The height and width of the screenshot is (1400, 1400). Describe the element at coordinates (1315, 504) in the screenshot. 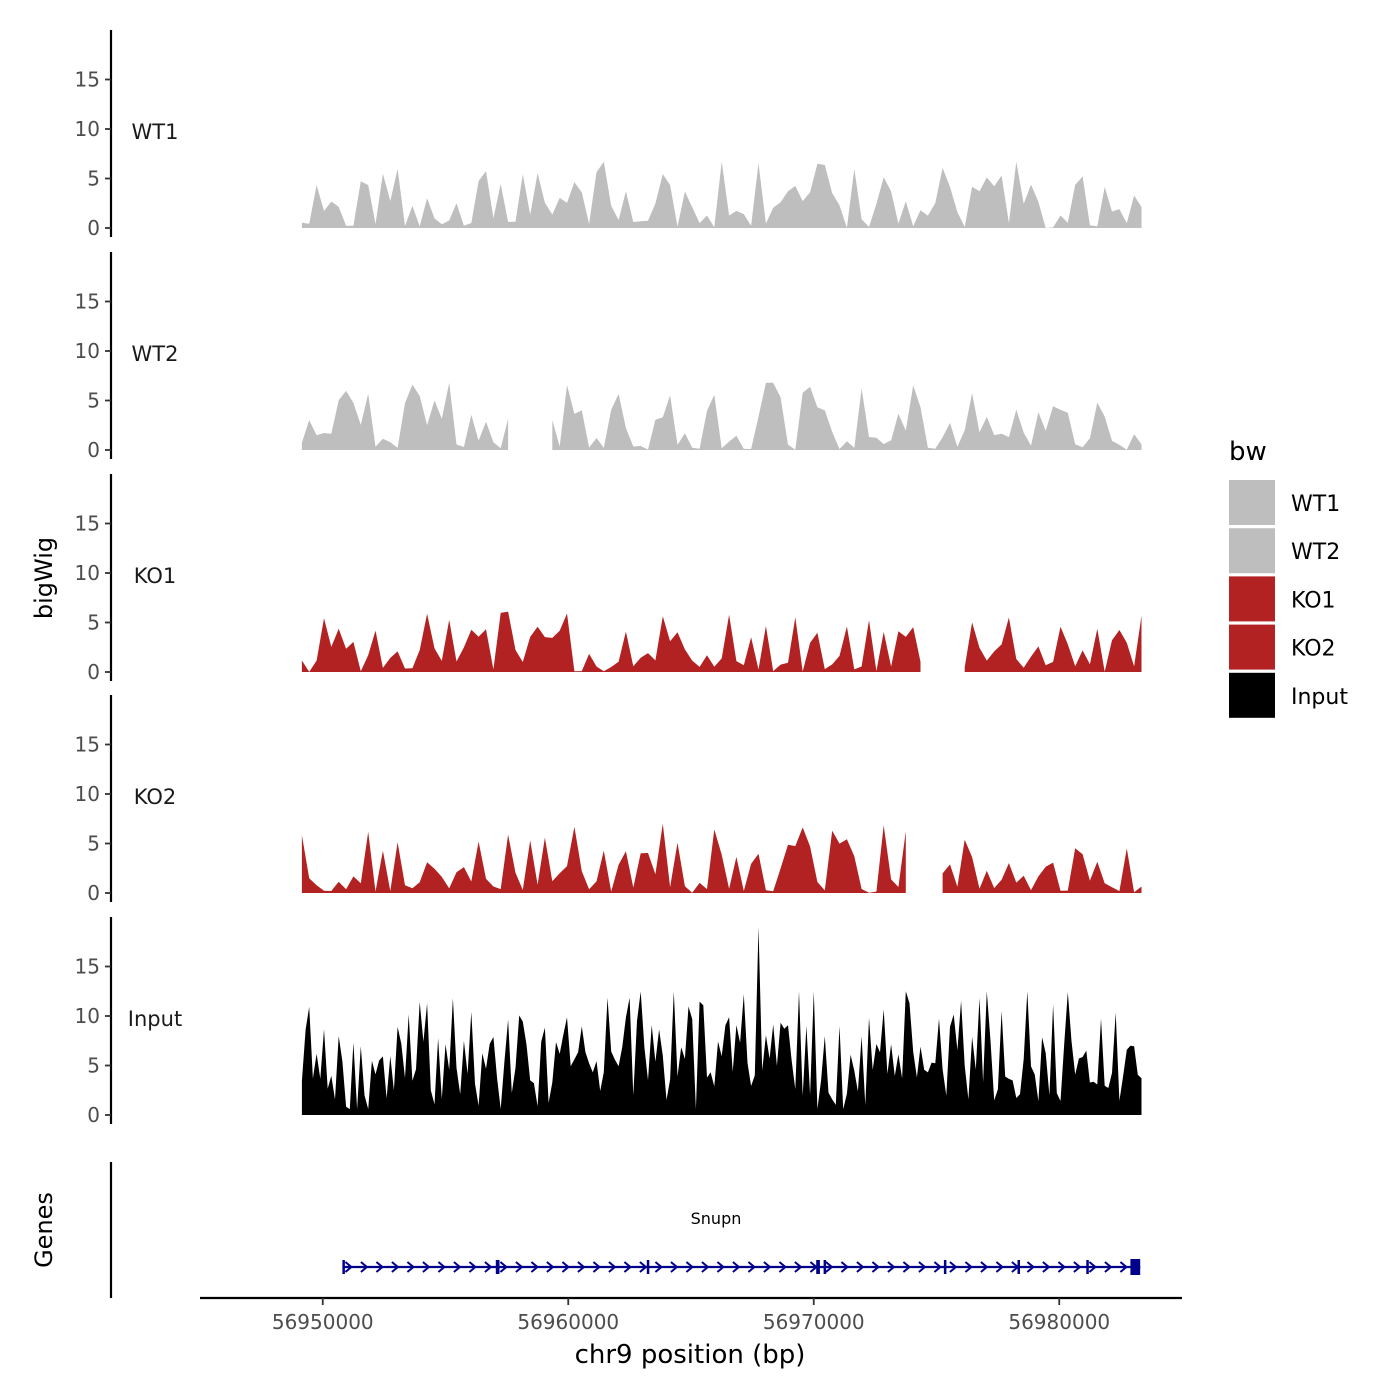

I see `legend-label-wt1: WT1` at that location.